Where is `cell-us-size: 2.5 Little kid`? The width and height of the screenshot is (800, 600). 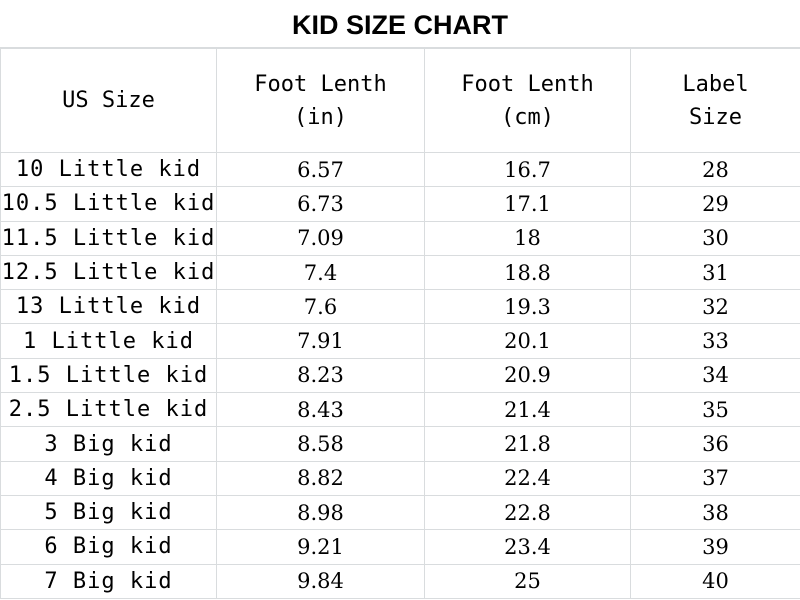 cell-us-size: 2.5 Little kid is located at coordinates (108, 410).